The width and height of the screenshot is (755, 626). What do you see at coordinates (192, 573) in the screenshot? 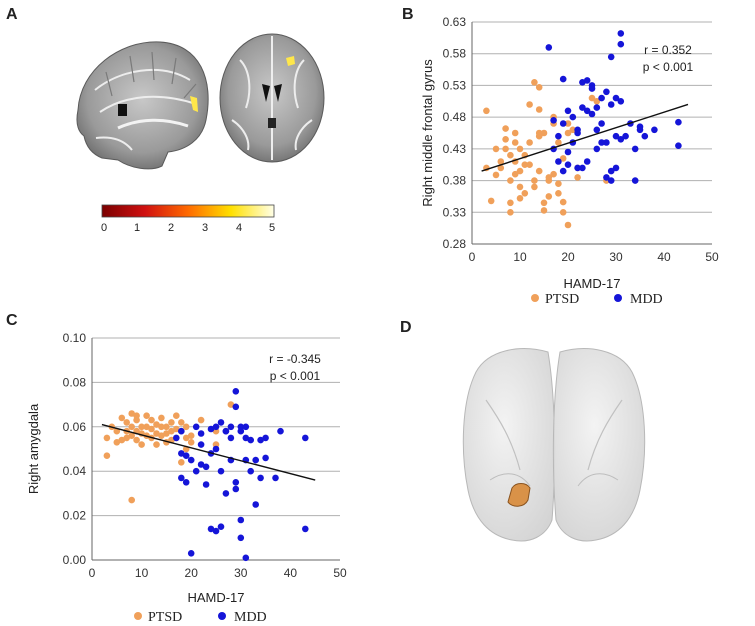
I see `x-tick-label-c: 20` at bounding box center [192, 573].